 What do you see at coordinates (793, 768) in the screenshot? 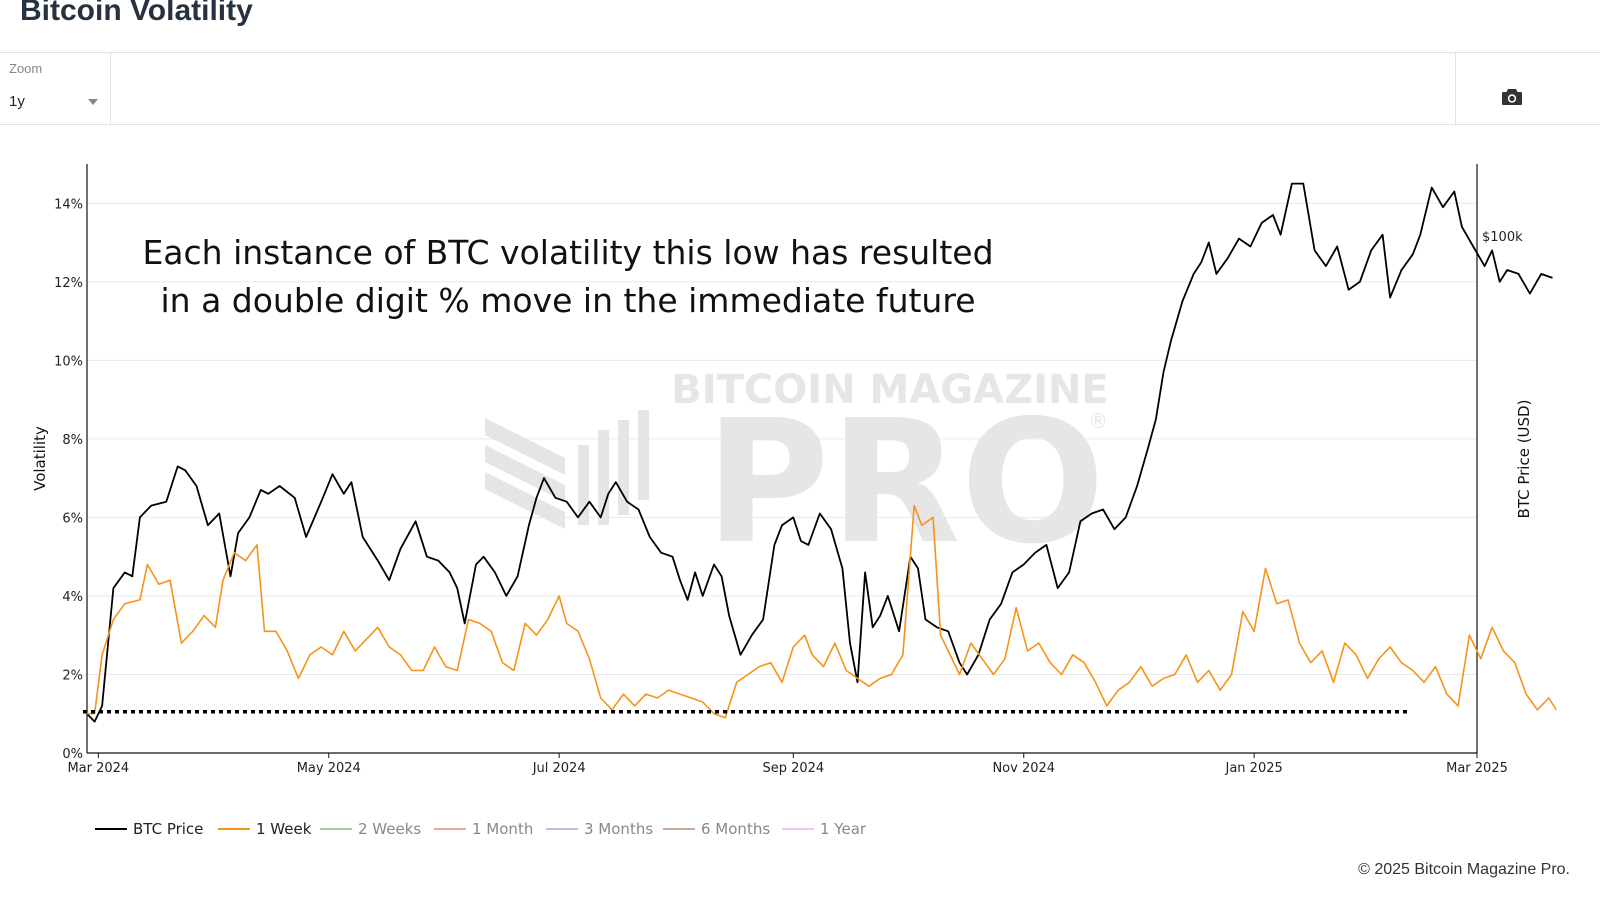
I see `x-tick-label: Sep 2024` at bounding box center [793, 768].